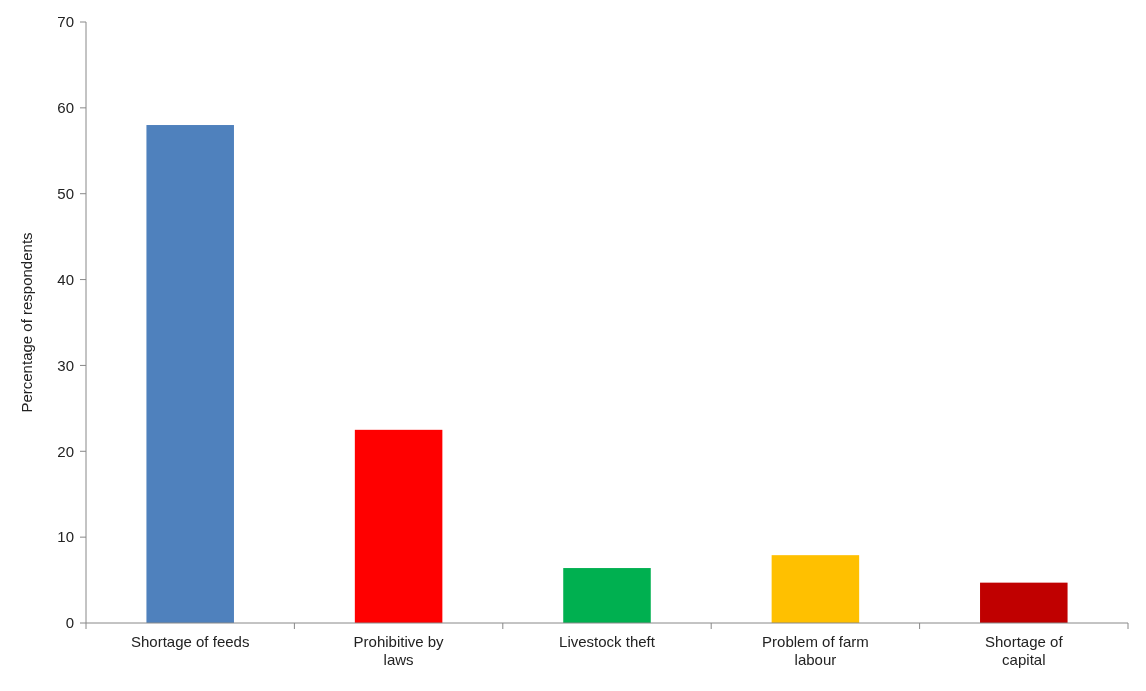  What do you see at coordinates (65, 537) in the screenshot?
I see `y-tick-label: 10` at bounding box center [65, 537].